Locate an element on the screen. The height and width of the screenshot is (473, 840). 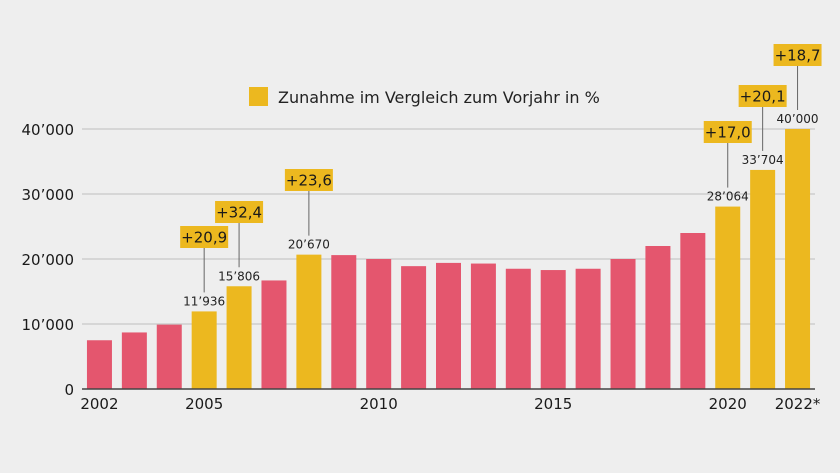
bar-2007 is located at coordinates (274, 334).